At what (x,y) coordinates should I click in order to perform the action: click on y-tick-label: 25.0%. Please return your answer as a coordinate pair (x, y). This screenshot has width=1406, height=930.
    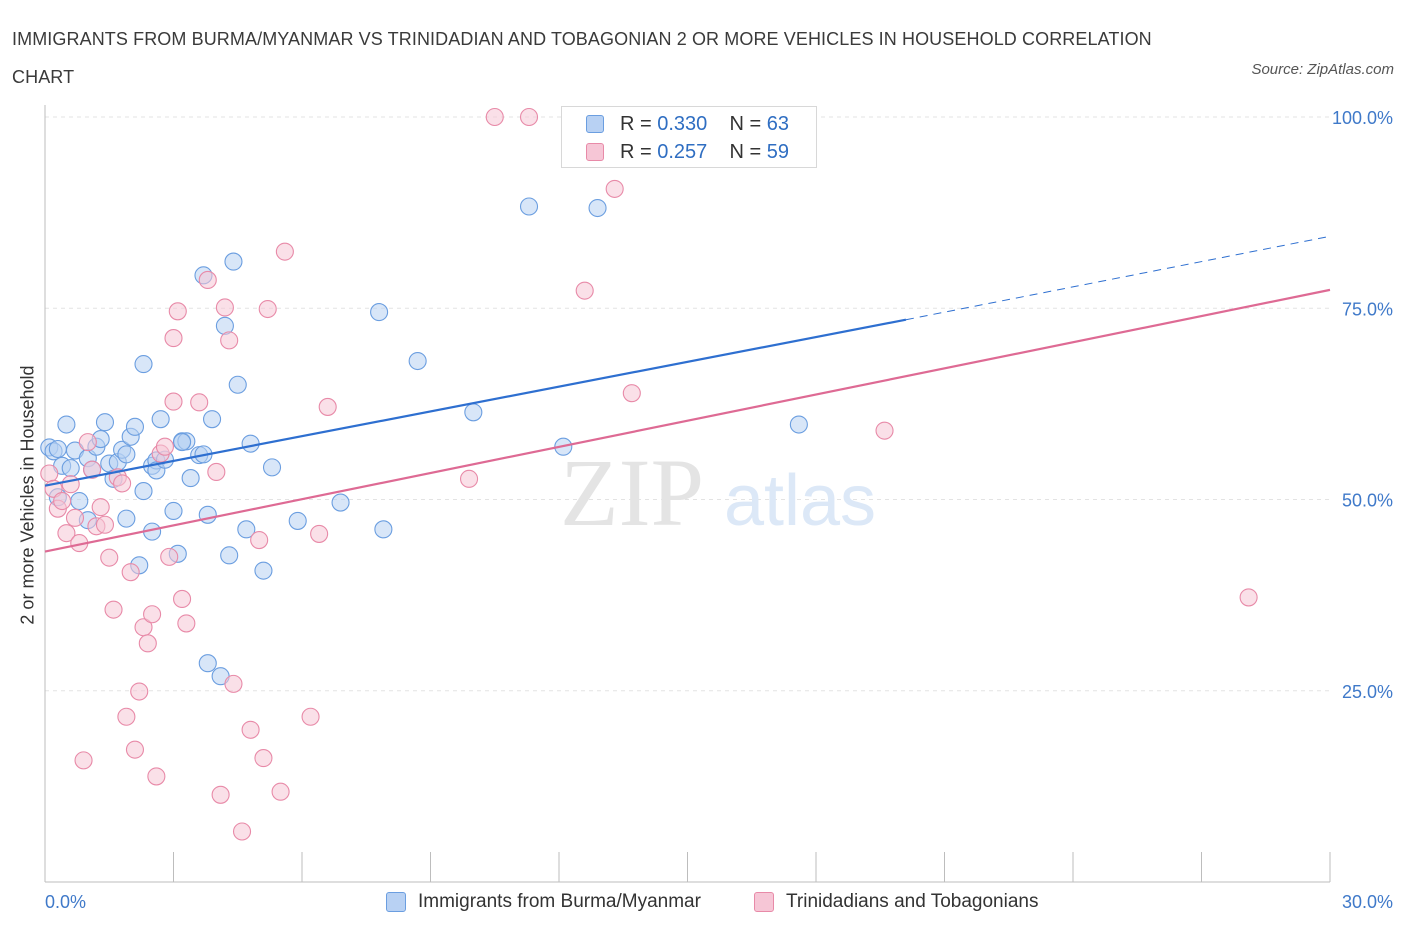
    Looking at the image, I should click on (1367, 692).